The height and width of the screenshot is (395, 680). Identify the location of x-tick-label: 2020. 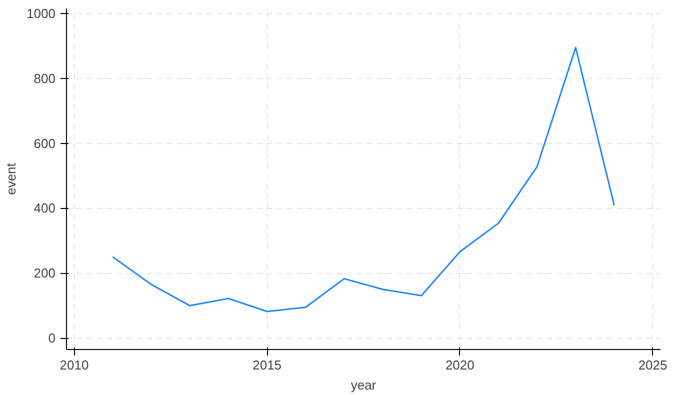
(459, 365).